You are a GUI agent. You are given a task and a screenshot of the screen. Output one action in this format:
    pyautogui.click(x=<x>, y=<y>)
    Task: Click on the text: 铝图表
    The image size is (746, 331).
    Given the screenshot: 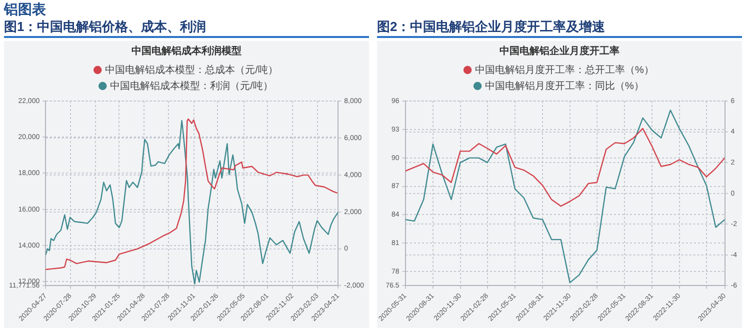 What is the action you would take?
    pyautogui.click(x=25, y=9)
    